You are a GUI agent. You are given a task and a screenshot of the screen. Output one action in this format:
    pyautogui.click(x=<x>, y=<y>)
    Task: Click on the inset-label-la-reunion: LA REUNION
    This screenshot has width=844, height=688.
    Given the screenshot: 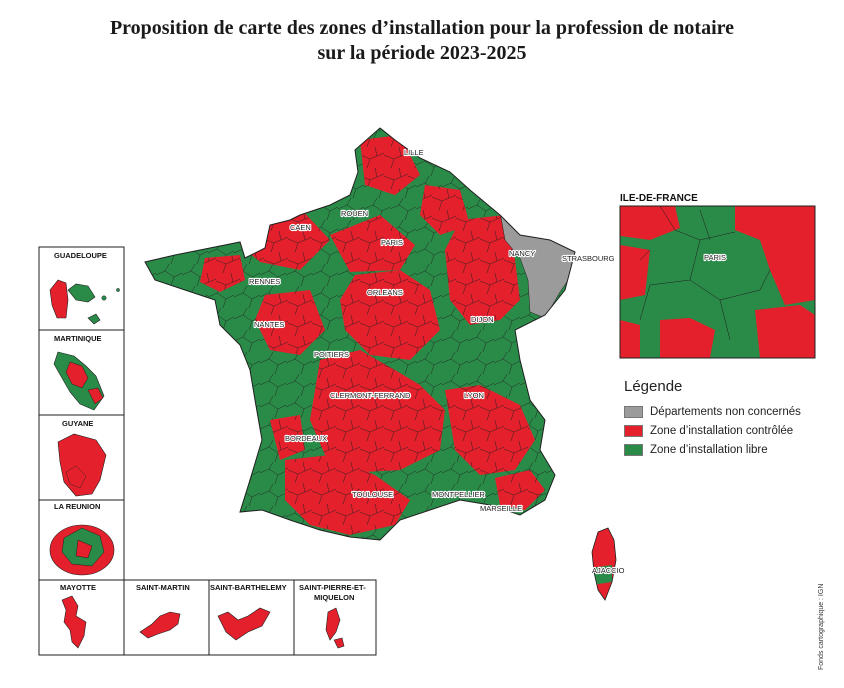 What is the action you would take?
    pyautogui.click(x=77, y=506)
    